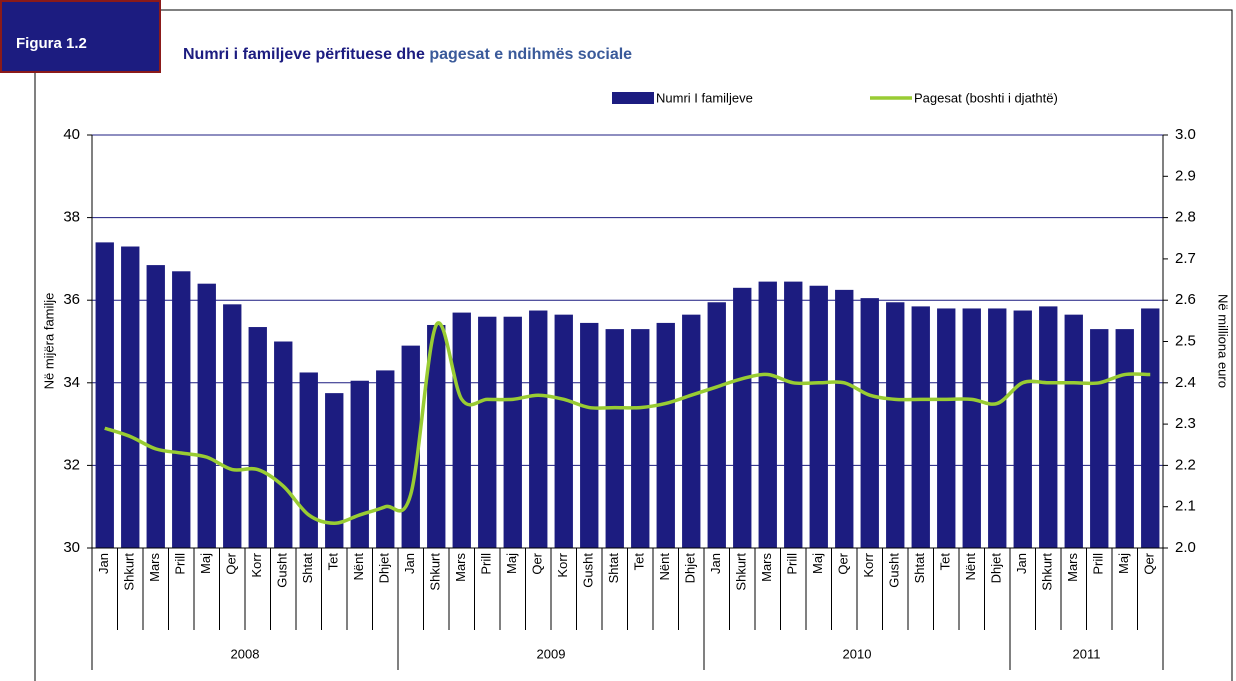 The image size is (1236, 681). Describe the element at coordinates (51, 43) in the screenshot. I see `figure-label: Figura 1.2` at that location.